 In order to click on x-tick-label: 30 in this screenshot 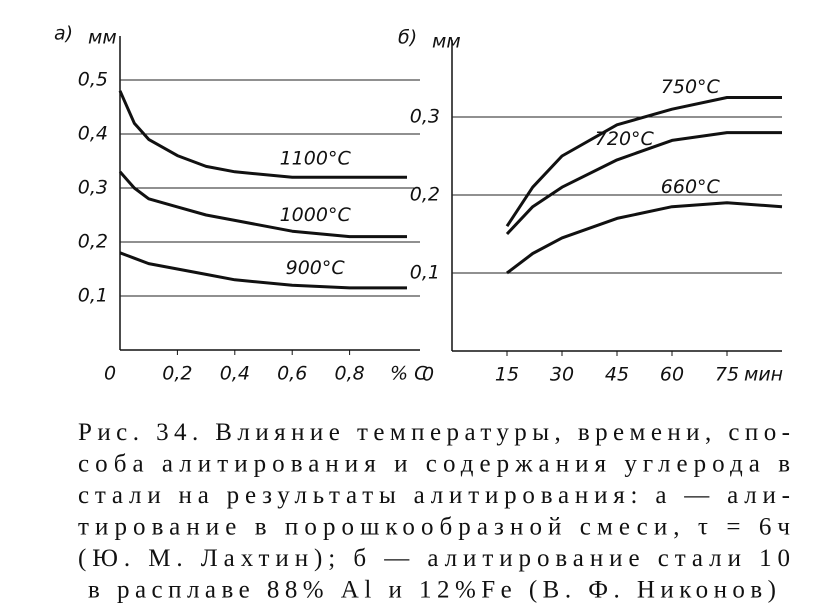, I will do `click(562, 375)`.